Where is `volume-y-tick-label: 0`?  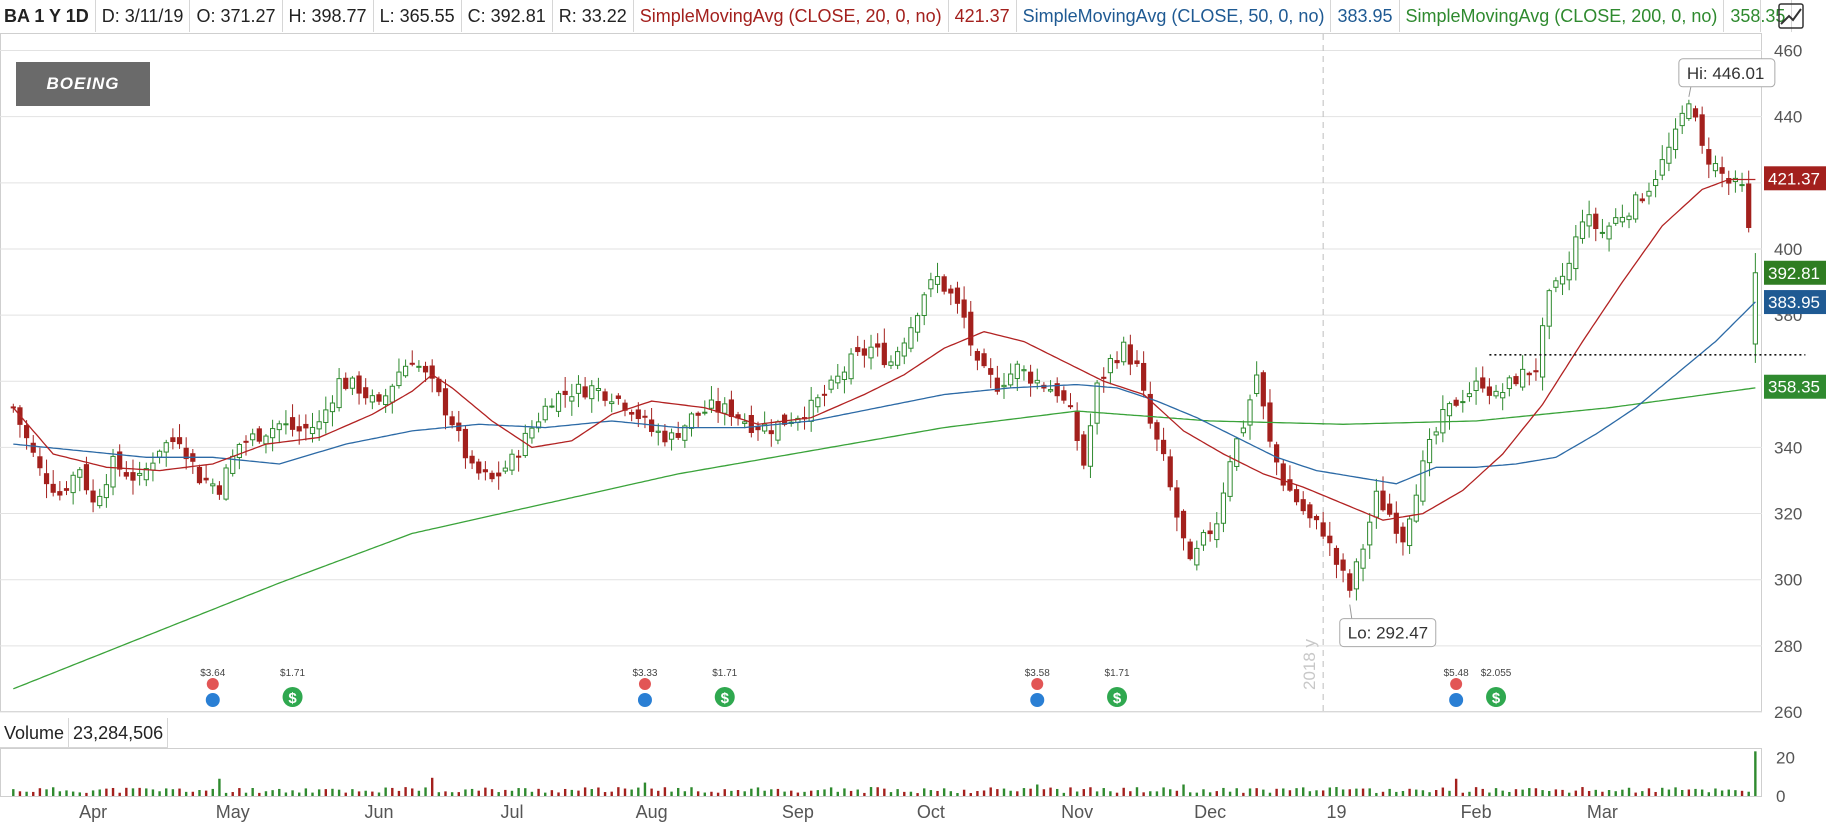
volume-y-tick-label: 0 is located at coordinates (1780, 796).